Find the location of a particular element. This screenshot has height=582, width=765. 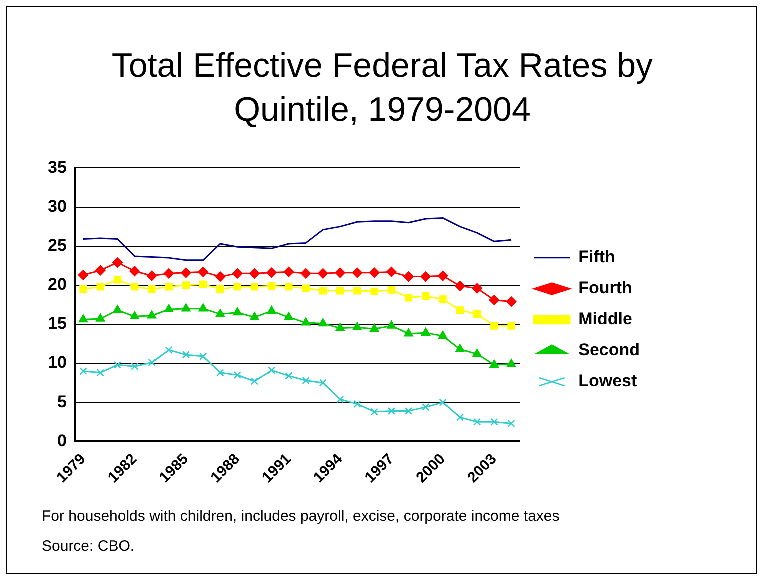

legend-label: Lowest is located at coordinates (608, 381).